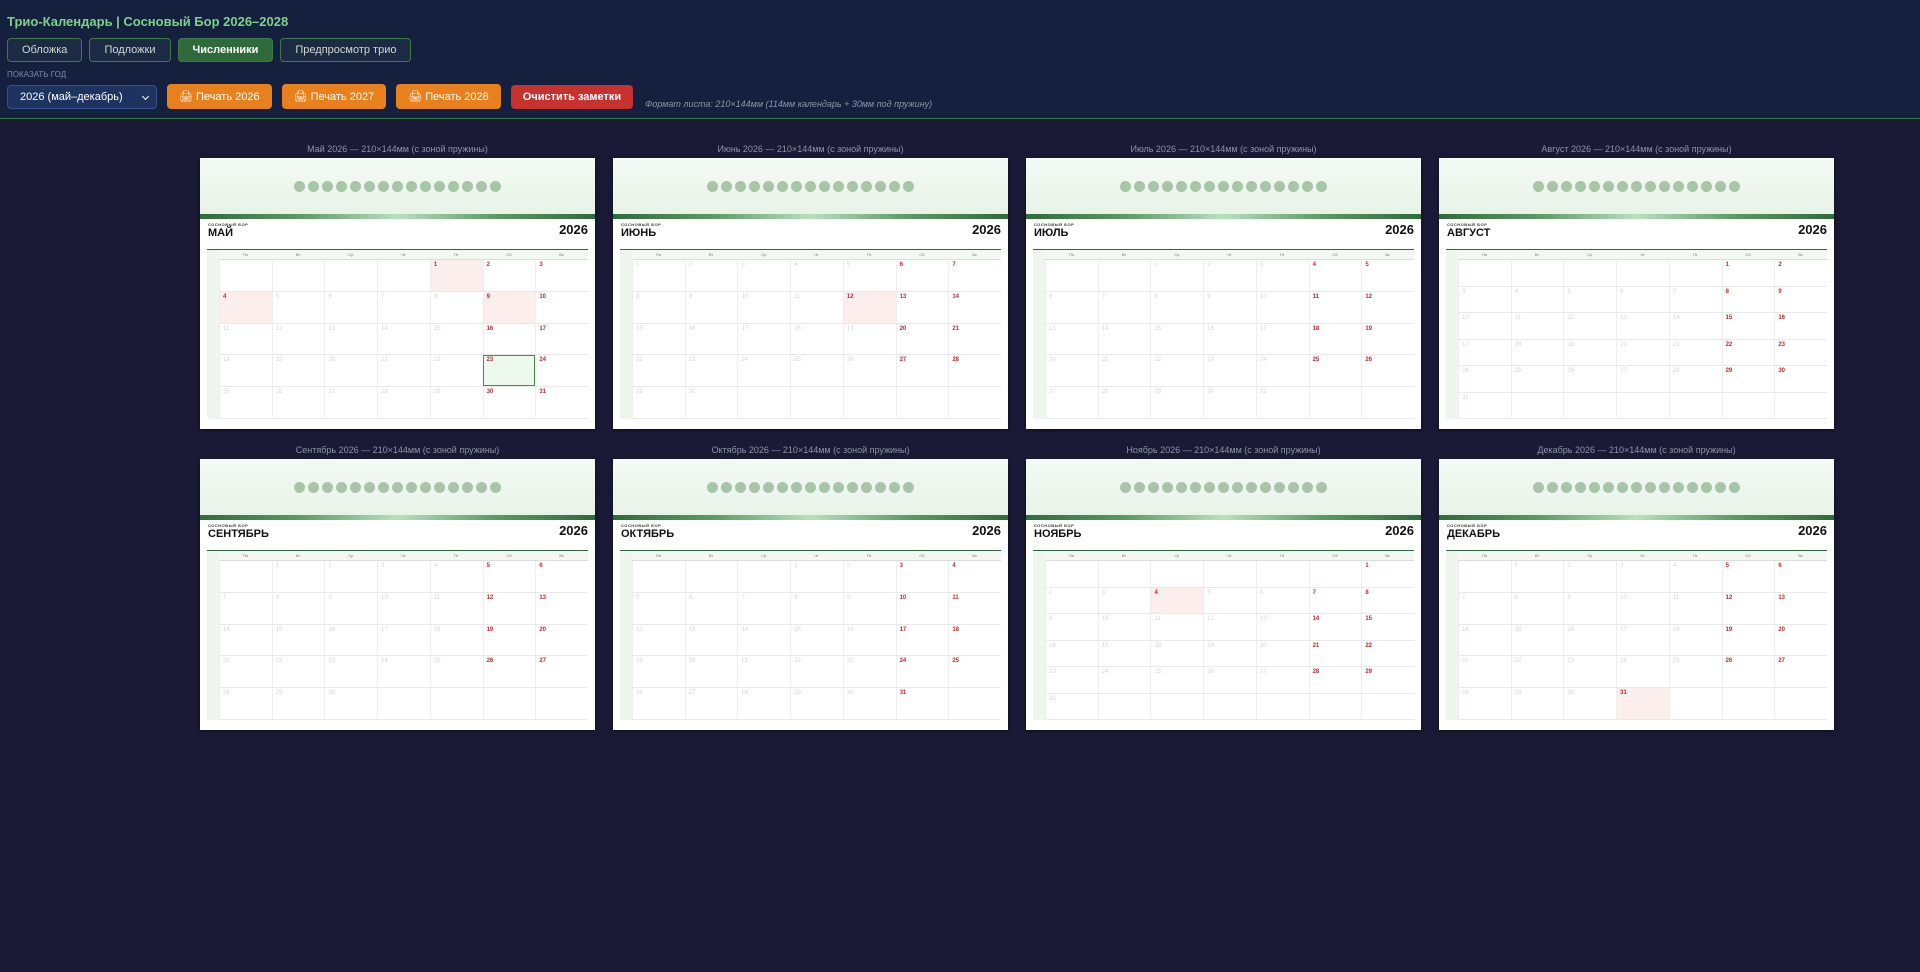  I want to click on print-button: 🖨 Печать 2027, so click(334, 96).